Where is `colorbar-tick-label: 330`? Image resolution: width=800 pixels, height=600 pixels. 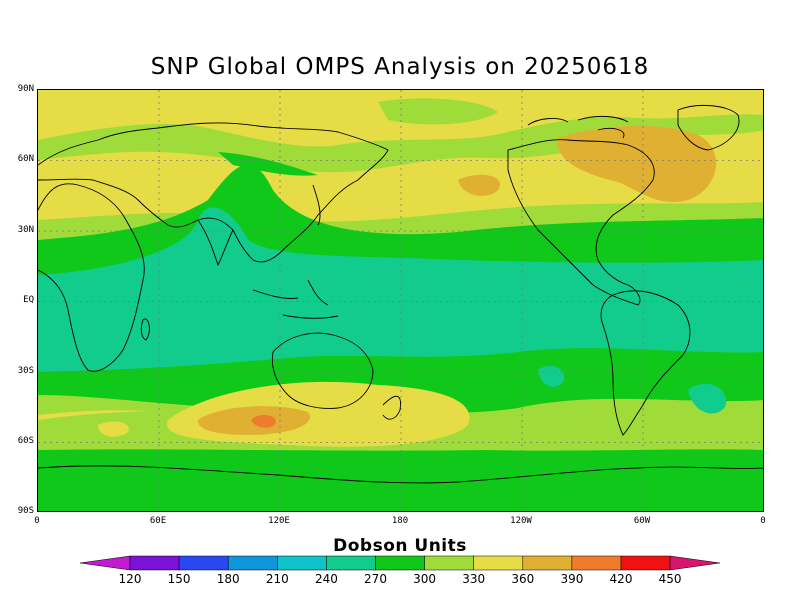
colorbar-tick-label: 330 is located at coordinates (474, 579).